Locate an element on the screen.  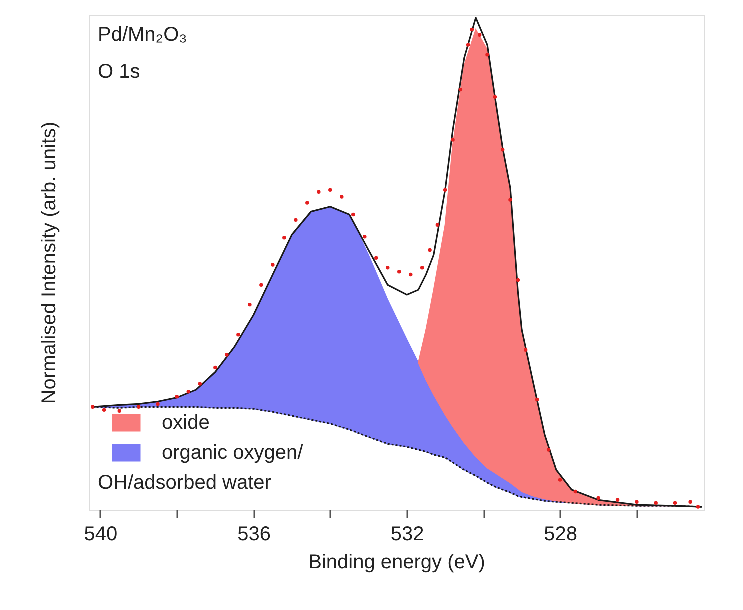
x-tick-label: 536 is located at coordinates (254, 535).